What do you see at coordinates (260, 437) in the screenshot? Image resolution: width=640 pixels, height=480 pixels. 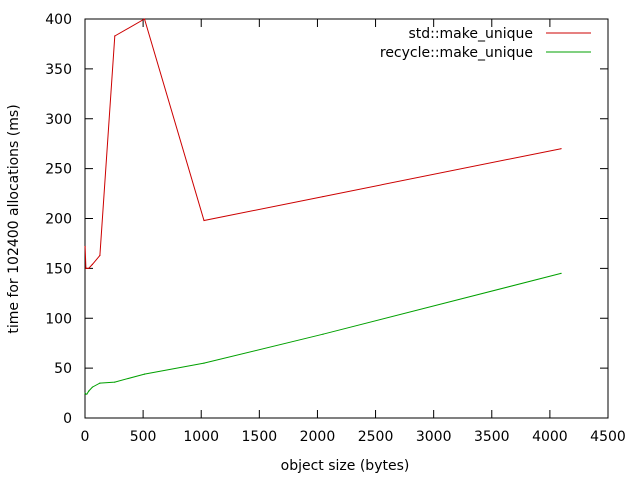 I see `x-tick-label: 1500` at bounding box center [260, 437].